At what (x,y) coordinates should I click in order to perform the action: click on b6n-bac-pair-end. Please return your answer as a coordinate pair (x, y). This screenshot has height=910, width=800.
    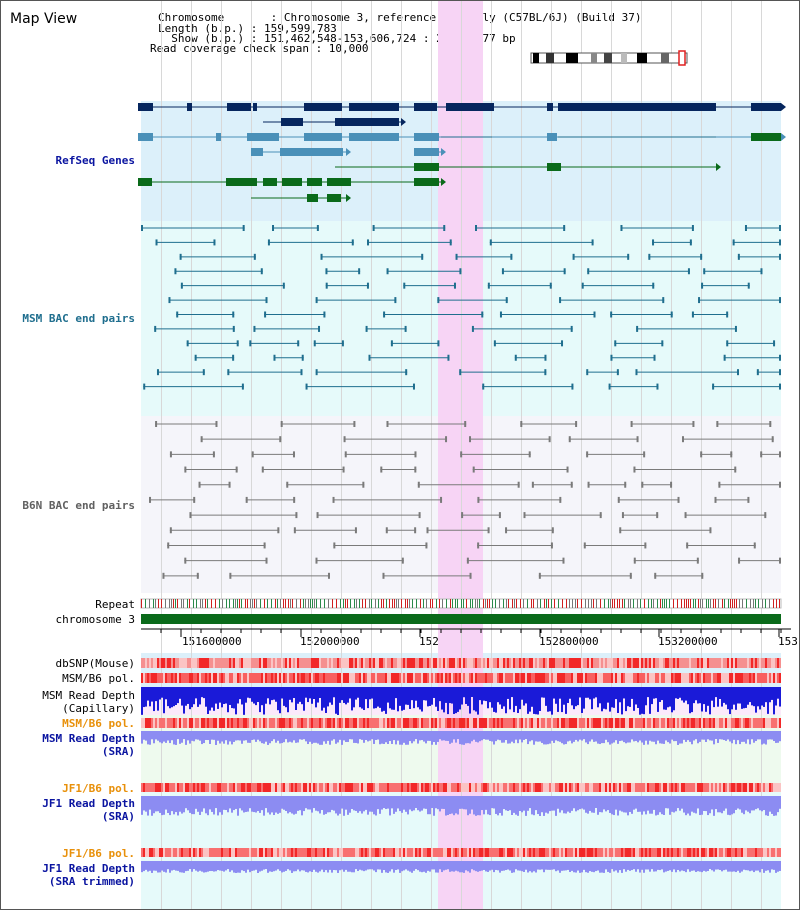
    Looking at the image, I should click on (427, 530).